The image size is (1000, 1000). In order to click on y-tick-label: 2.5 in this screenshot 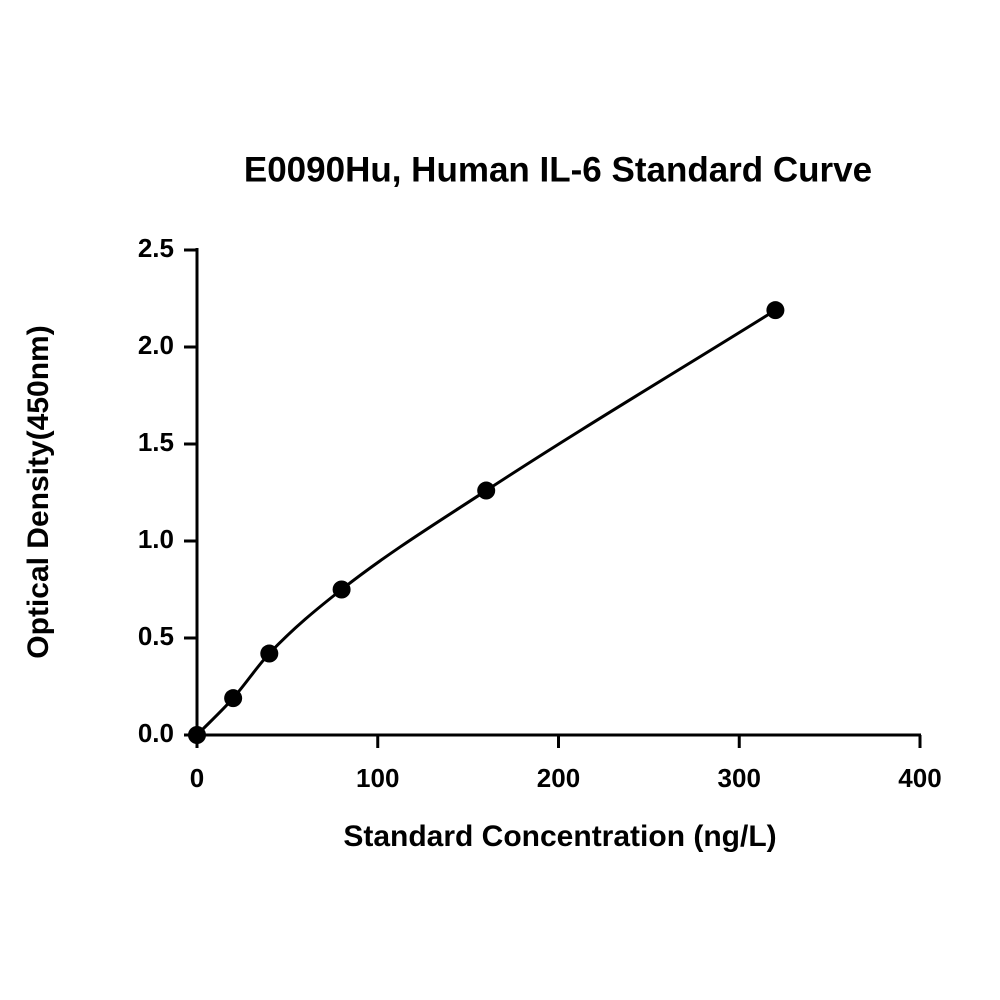, I will do `click(156, 248)`.